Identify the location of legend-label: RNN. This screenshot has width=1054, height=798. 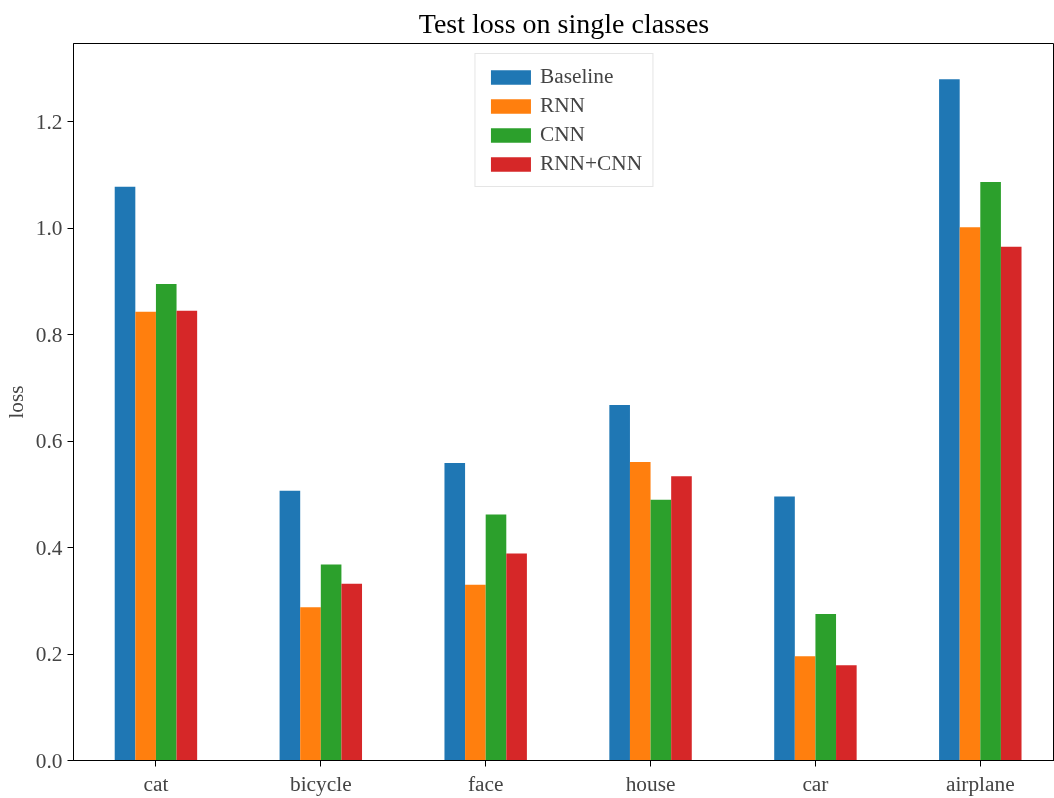
(562, 105).